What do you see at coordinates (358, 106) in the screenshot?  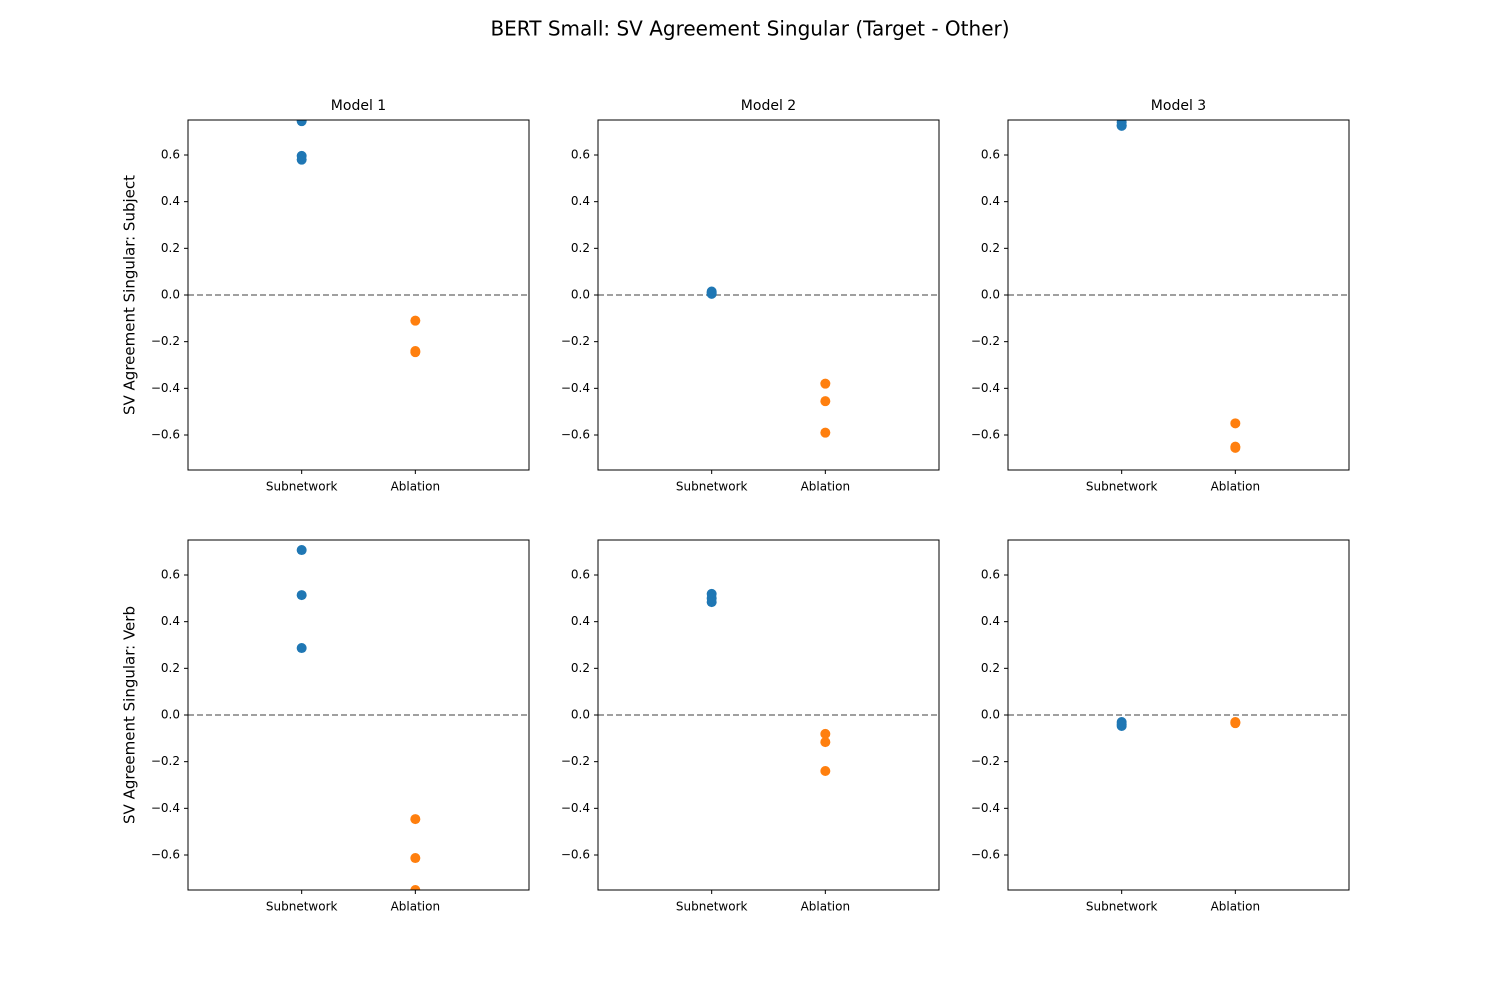 I see `subplot-title: Model 1` at bounding box center [358, 106].